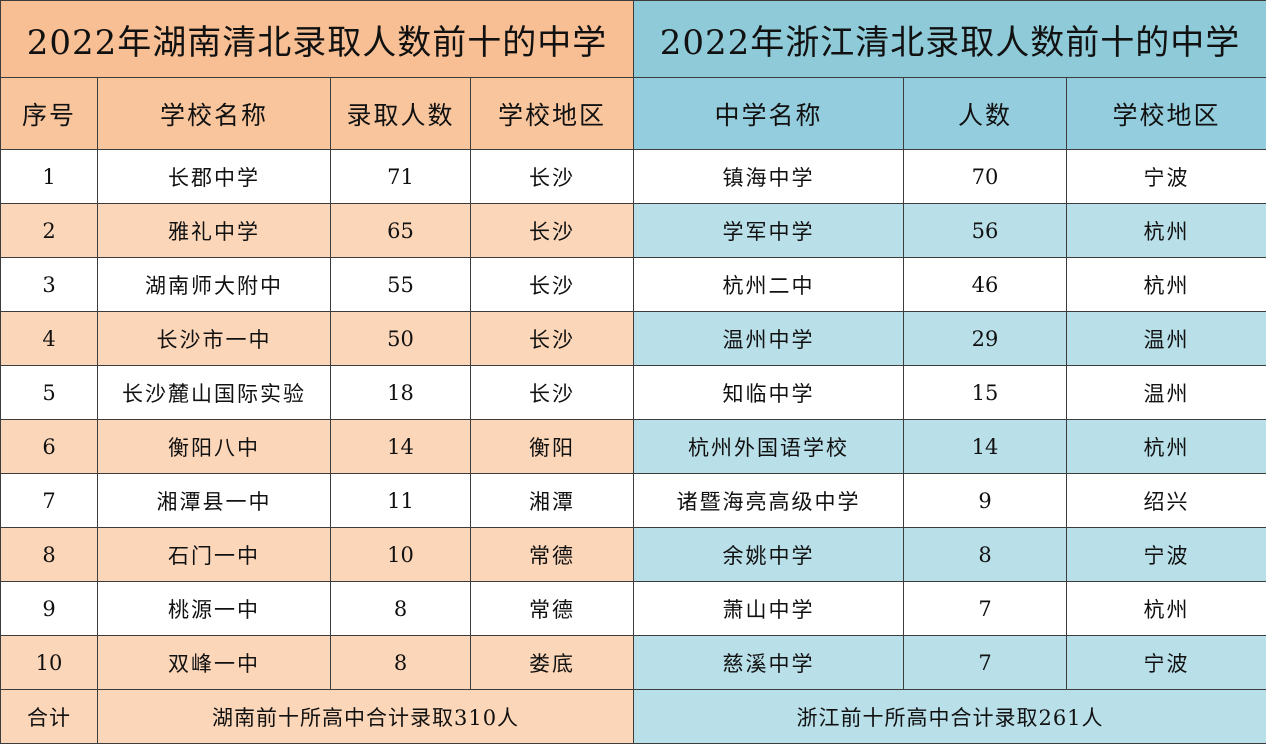 This screenshot has width=1266, height=744. I want to click on zhejiang-count: 9, so click(985, 501).